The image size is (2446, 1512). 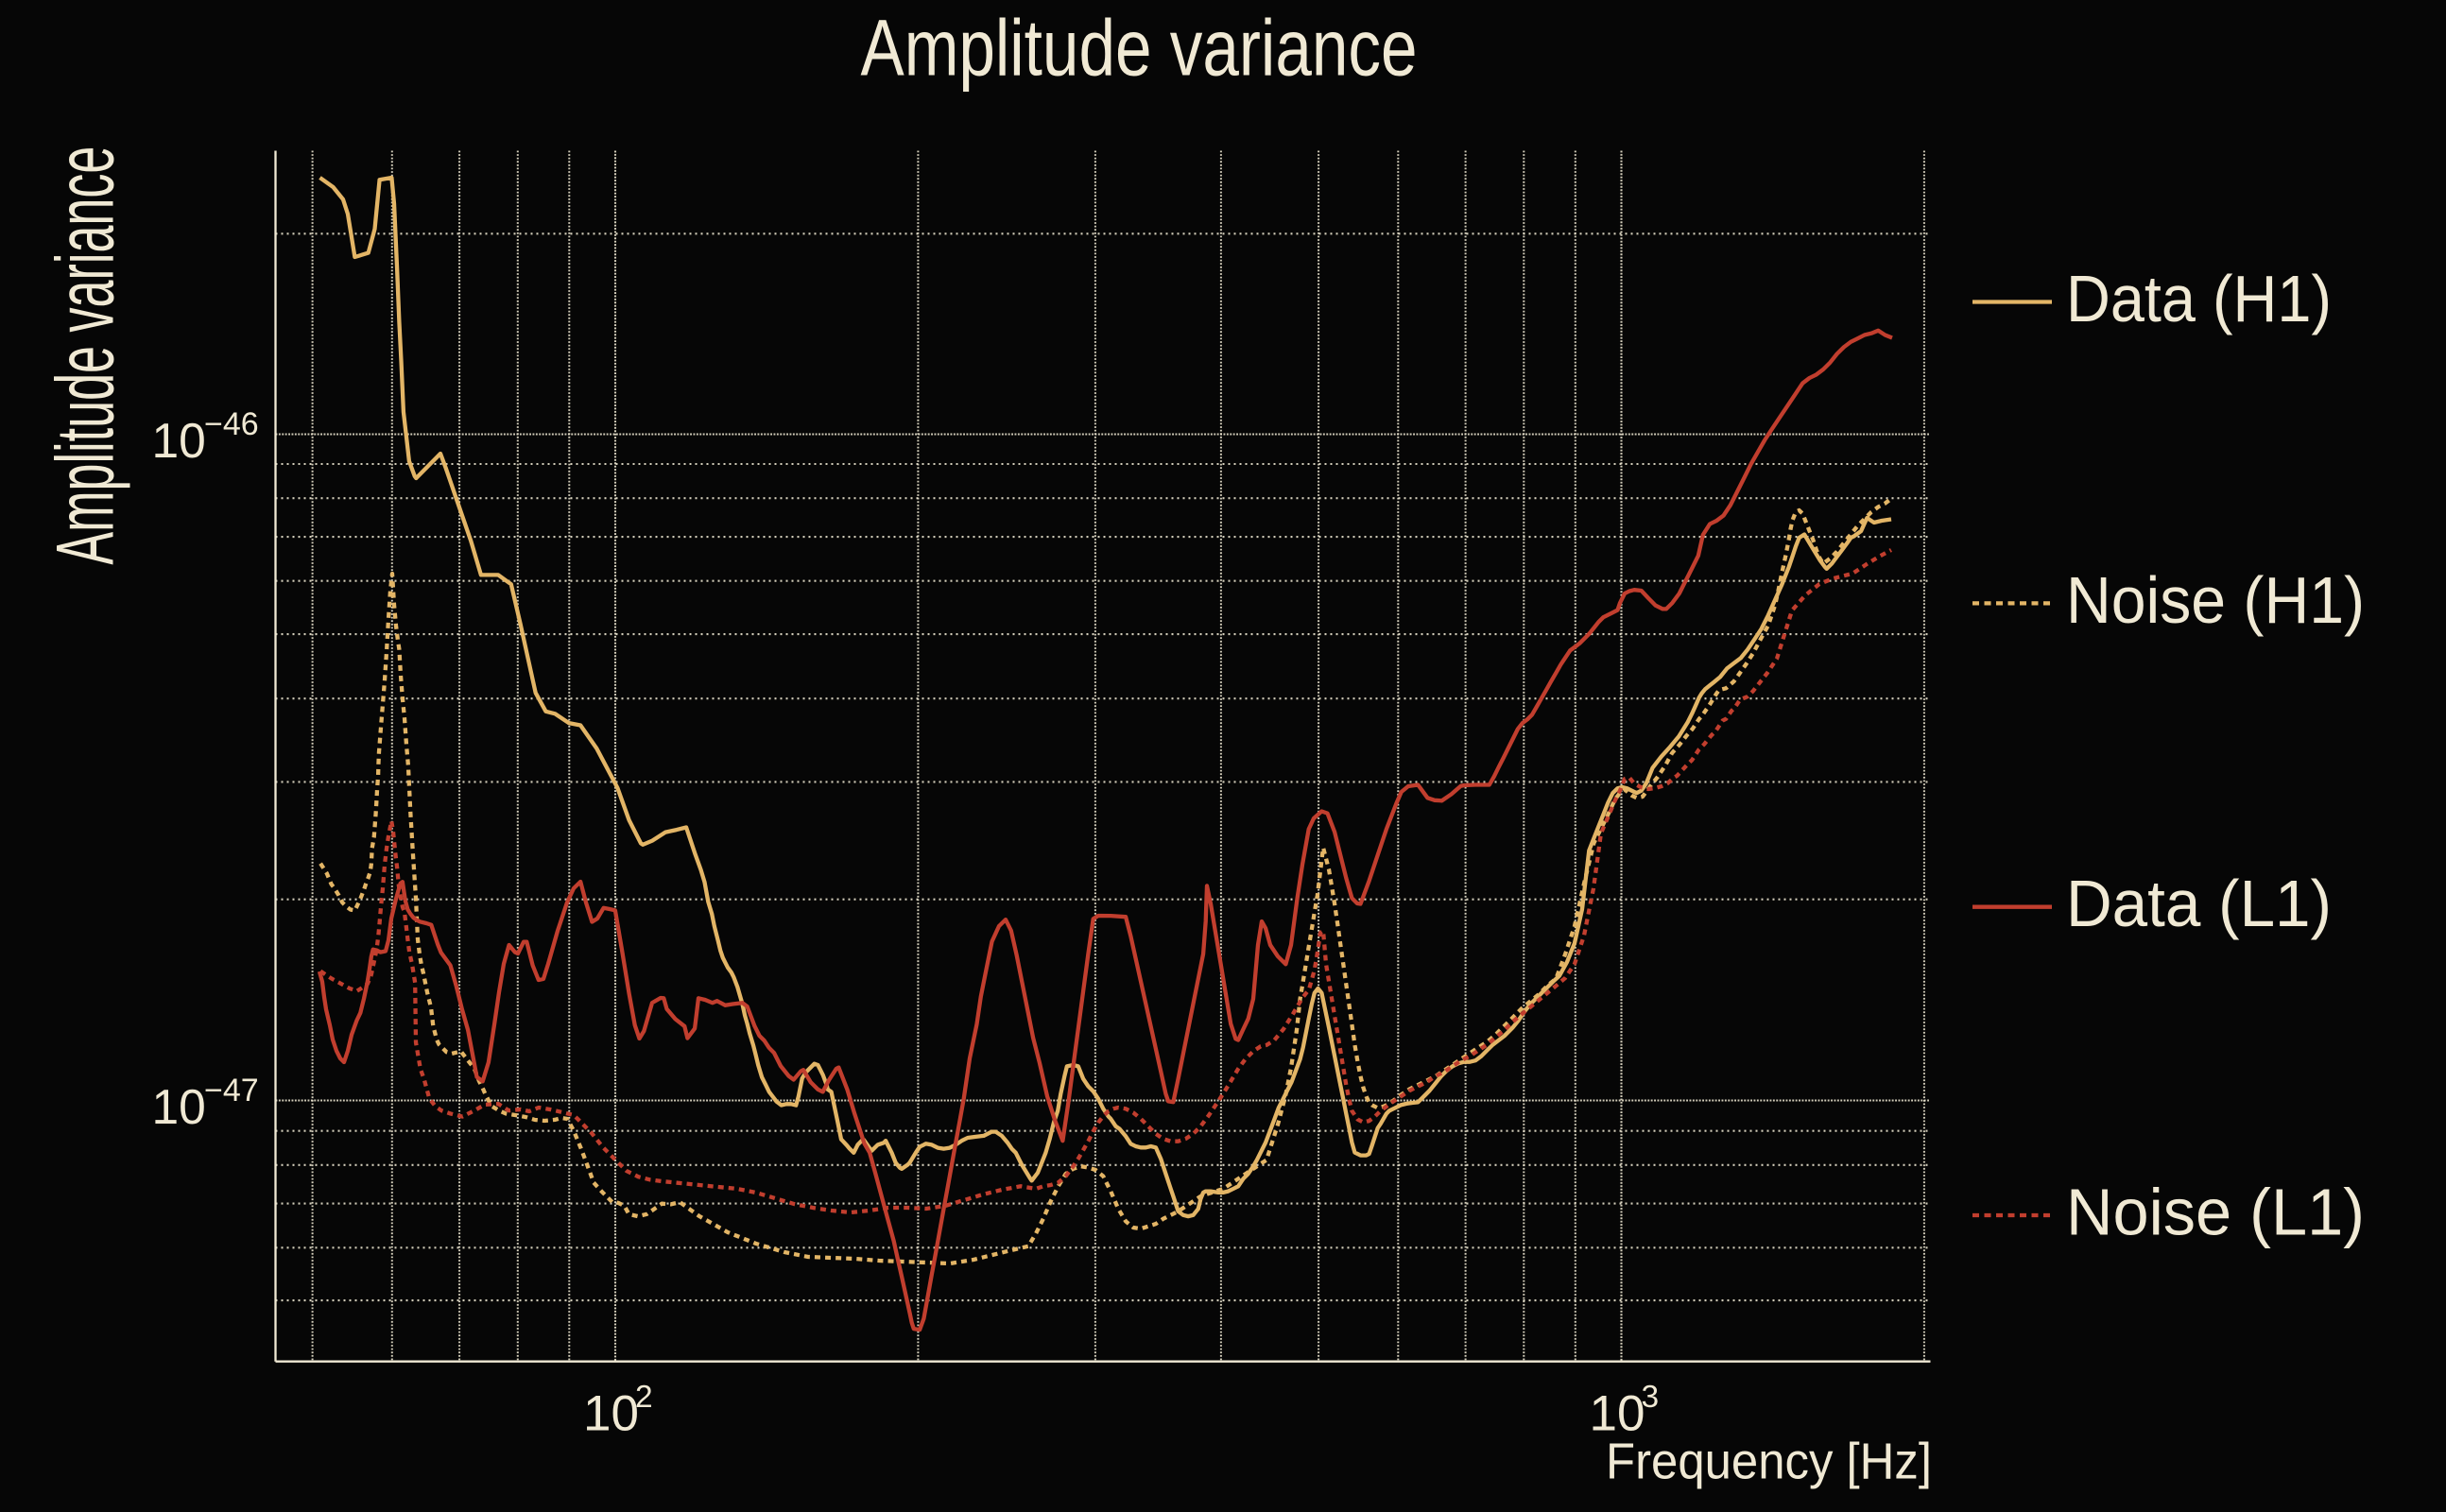 I want to click on svg-text: Noise (L1), so click(x=2215, y=1212).